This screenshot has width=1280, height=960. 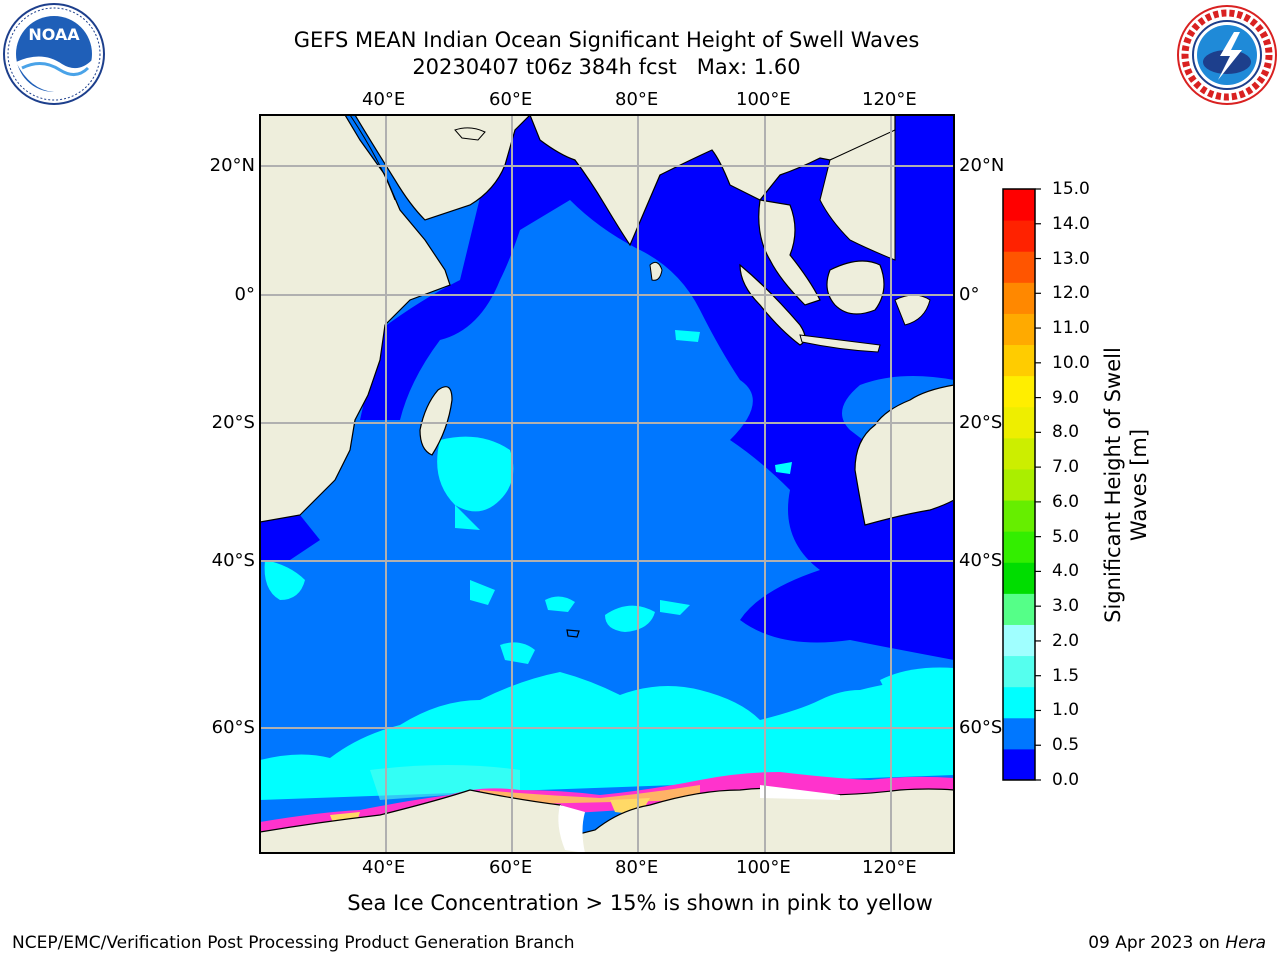 What do you see at coordinates (1066, 467) in the screenshot?
I see `colorbar-tick-label: 7.0` at bounding box center [1066, 467].